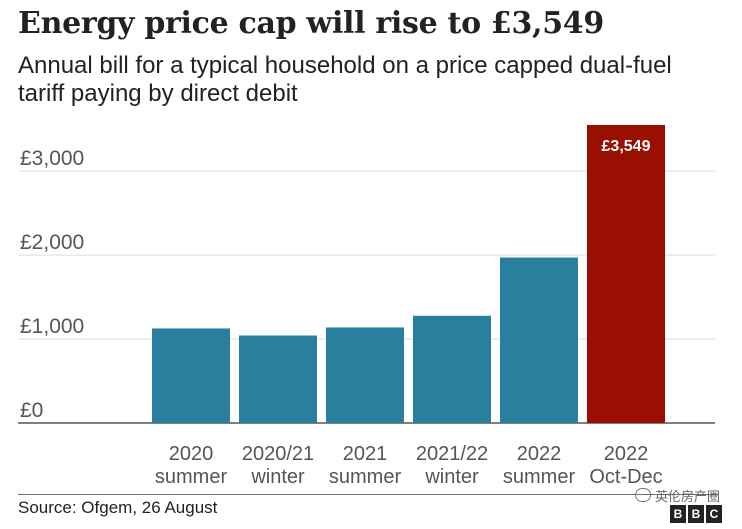 The height and width of the screenshot is (529, 742). What do you see at coordinates (714, 514) in the screenshot?
I see `logo-letter: C` at bounding box center [714, 514].